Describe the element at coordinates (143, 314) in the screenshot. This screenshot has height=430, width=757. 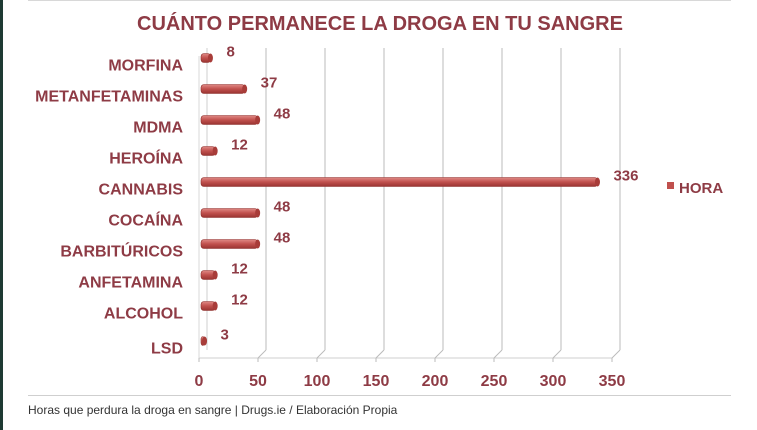
I see `category-label: ALCOHOL` at that location.